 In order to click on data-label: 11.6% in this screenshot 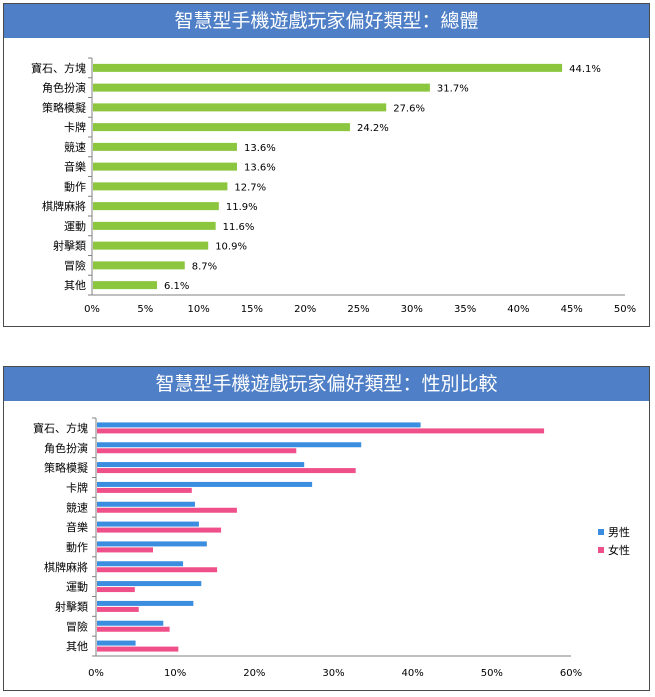, I will do `click(239, 227)`.